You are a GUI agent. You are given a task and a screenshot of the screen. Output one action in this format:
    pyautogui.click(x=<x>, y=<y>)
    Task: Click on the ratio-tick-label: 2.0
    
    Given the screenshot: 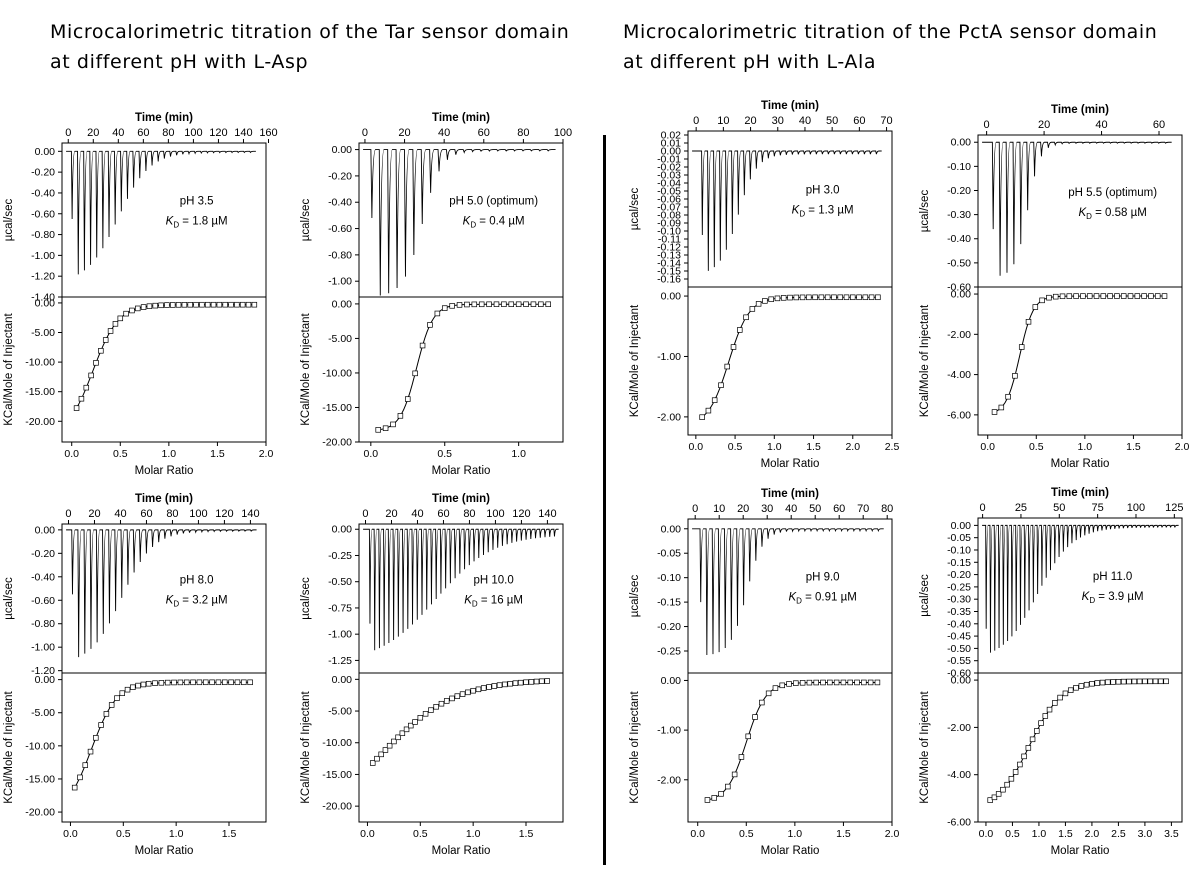 What is the action you would take?
    pyautogui.click(x=1182, y=447)
    